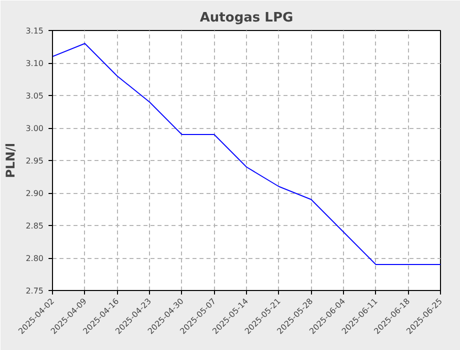 The image size is (460, 350). I want to click on y-tick-label: 2.95, so click(35, 161).